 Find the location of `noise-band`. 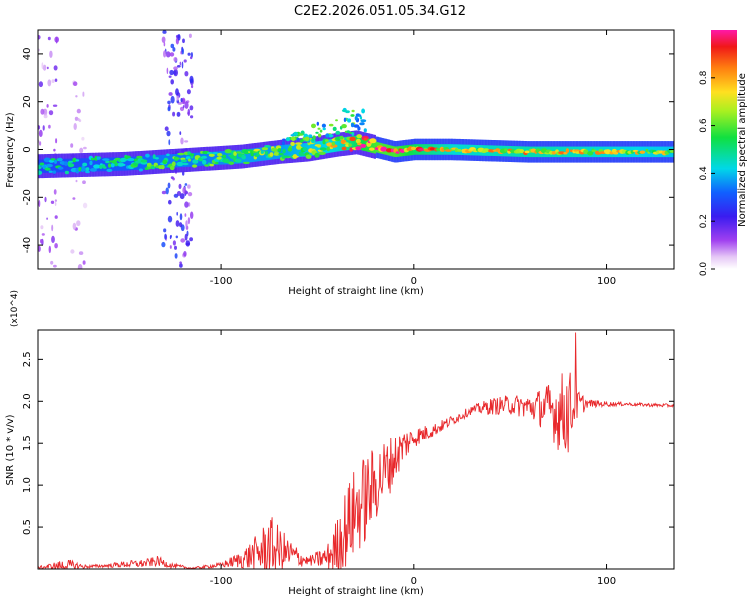

noise-band is located at coordinates (78, 174).